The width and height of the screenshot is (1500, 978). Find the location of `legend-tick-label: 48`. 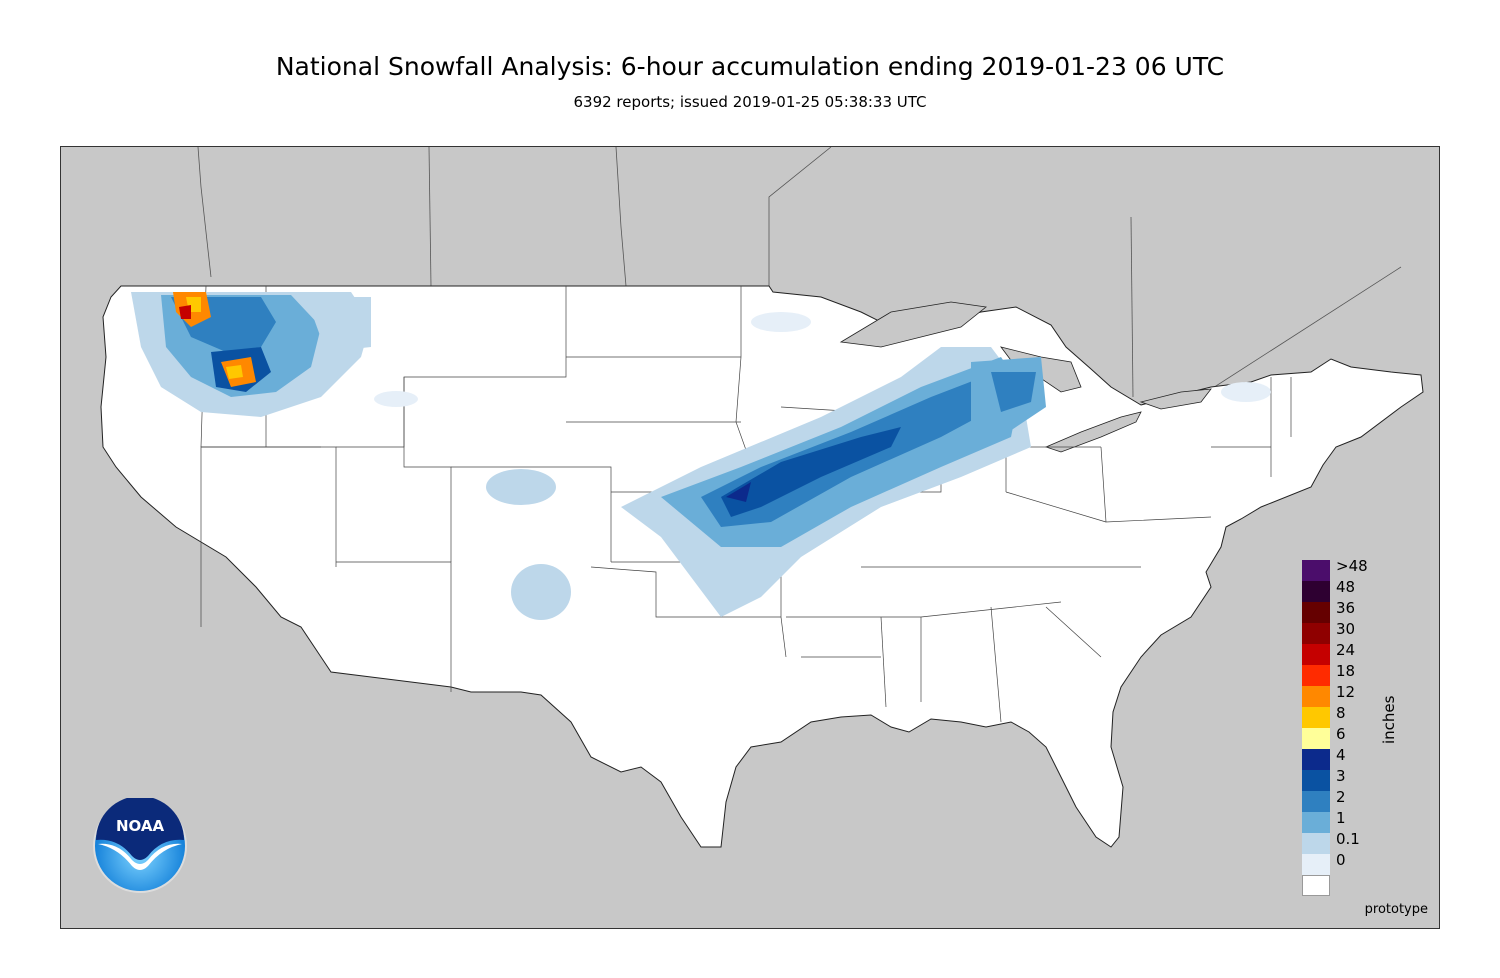

legend-tick-label: 48 is located at coordinates (1346, 587).